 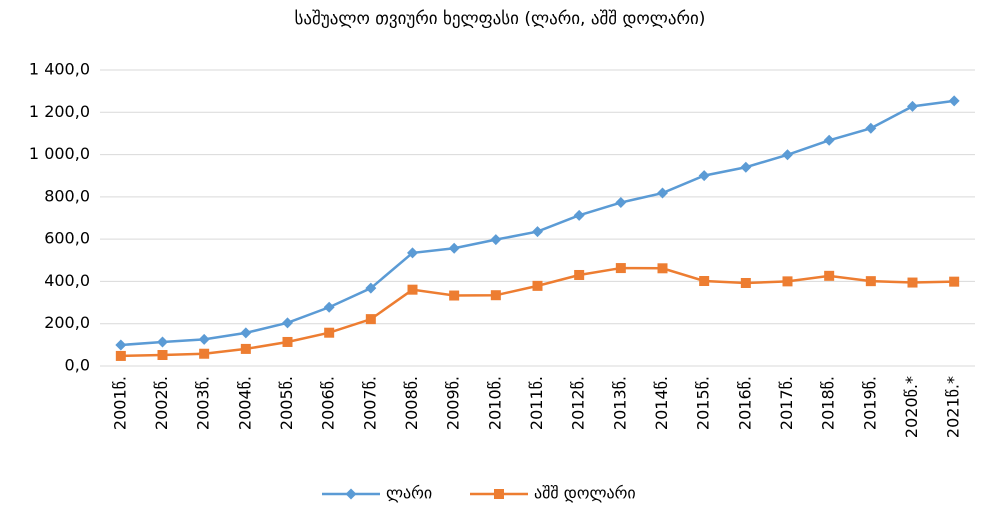 I want to click on x-tick-label: 2016წ., so click(x=744, y=403).